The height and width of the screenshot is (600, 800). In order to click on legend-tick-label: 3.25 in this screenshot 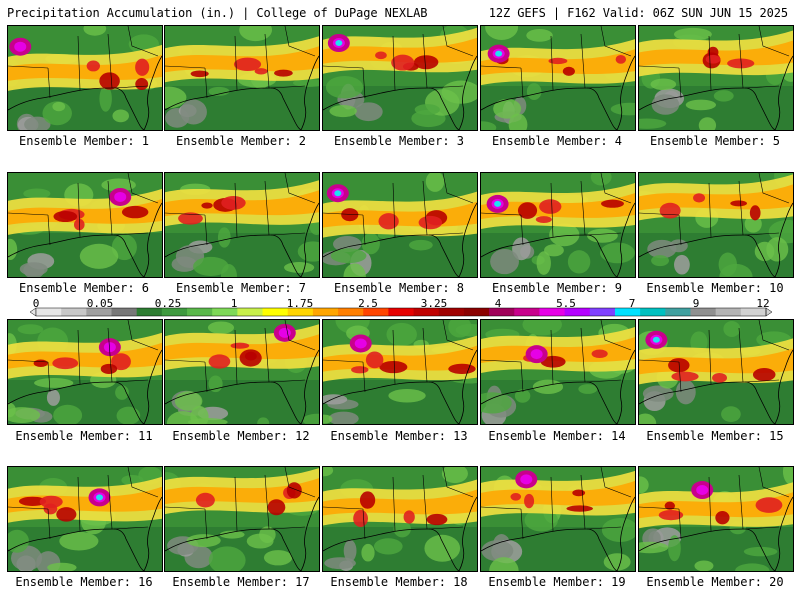, I will do `click(434, 303)`.